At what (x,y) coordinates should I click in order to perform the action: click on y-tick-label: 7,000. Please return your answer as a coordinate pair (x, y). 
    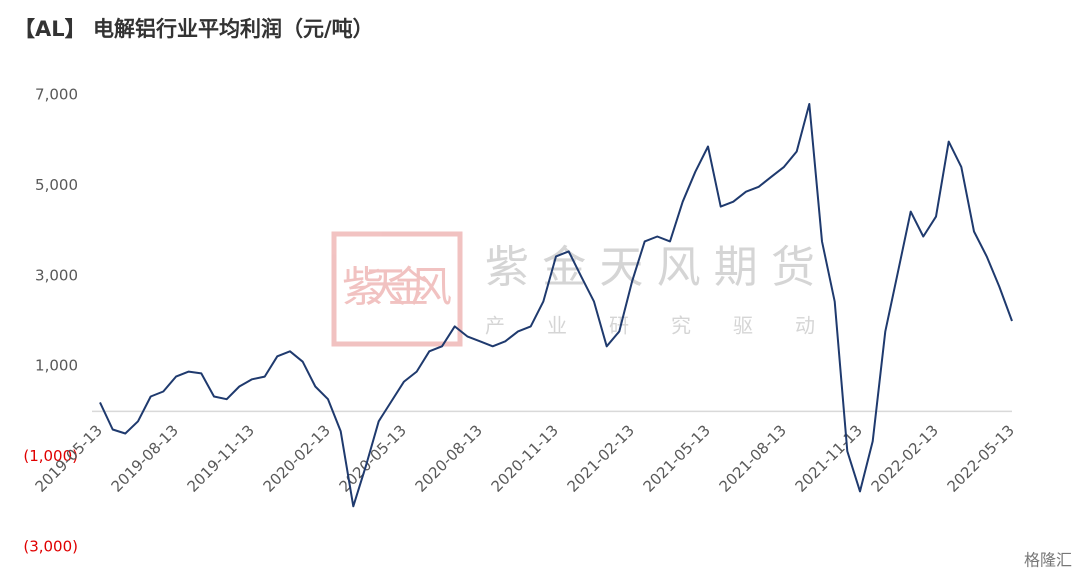
    Looking at the image, I should click on (56, 95).